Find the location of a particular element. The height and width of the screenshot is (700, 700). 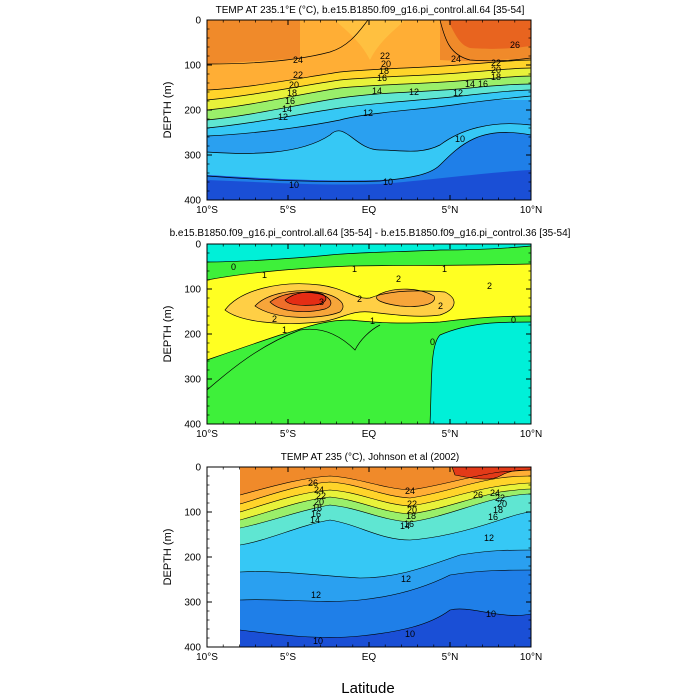

contour-label: 3 is located at coordinates (321, 302).